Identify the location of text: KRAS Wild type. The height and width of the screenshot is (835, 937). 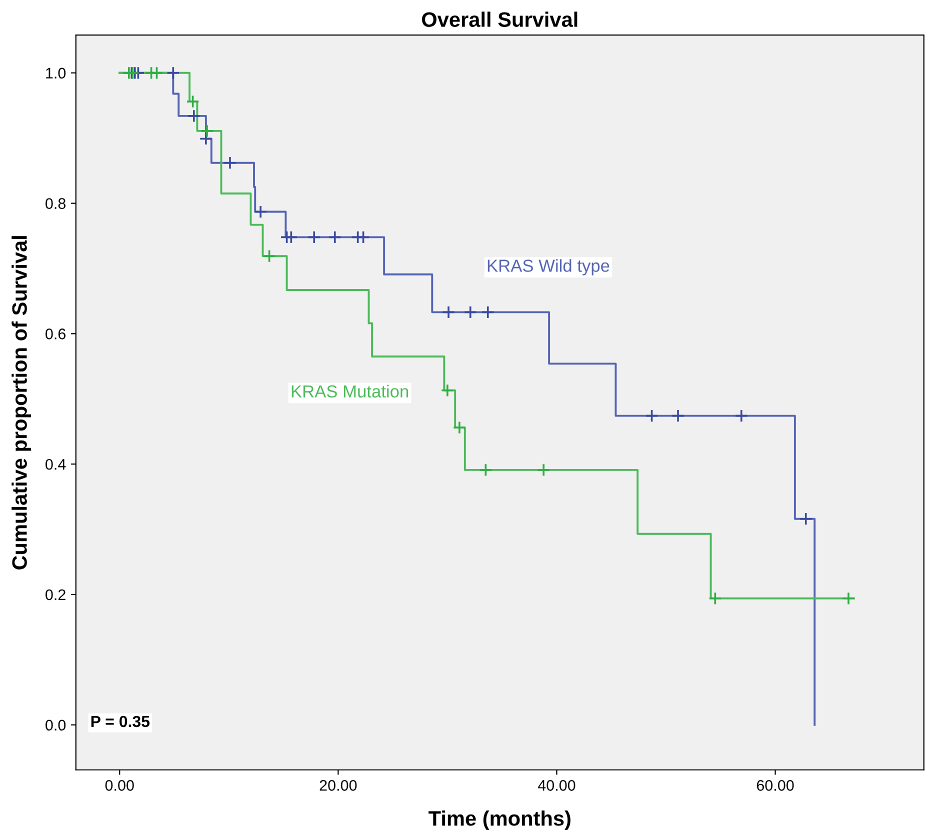
(549, 267).